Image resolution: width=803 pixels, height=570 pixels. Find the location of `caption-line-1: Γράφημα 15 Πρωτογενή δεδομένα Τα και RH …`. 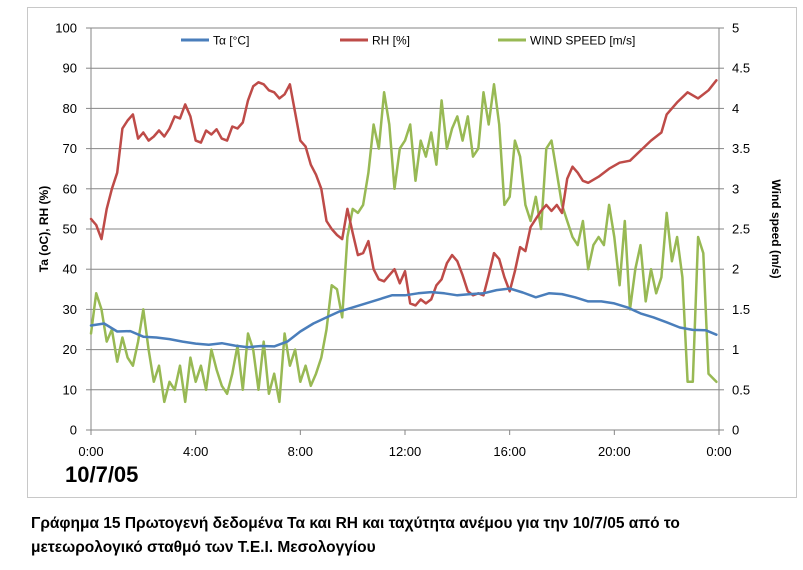

caption-line-1: Γράφημα 15 Πρωτογενή δεδομένα Τα και RH … is located at coordinates (355, 523).